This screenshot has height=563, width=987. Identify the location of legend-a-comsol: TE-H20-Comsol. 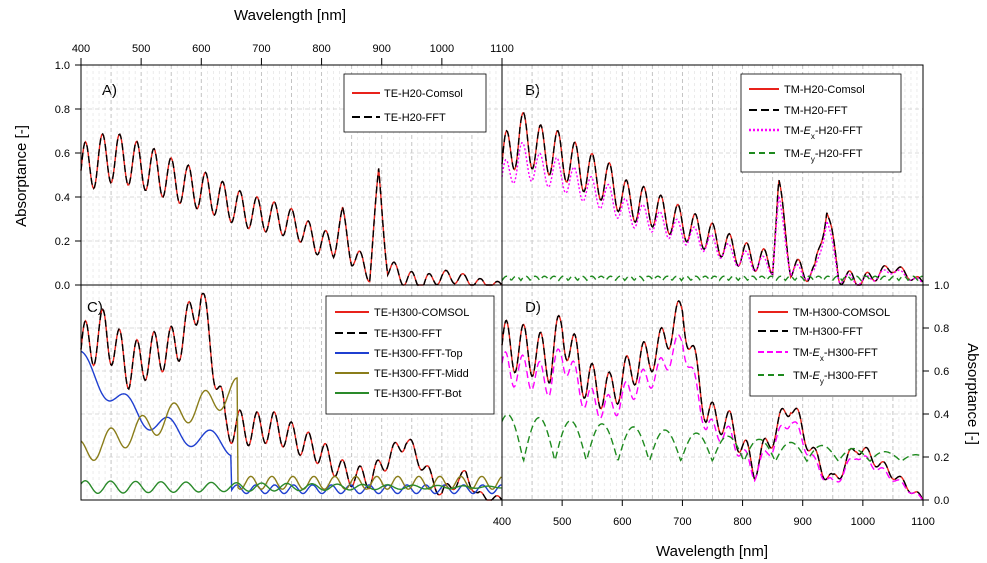
(423, 94).